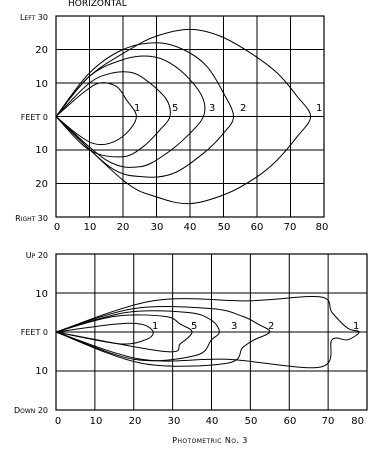  Describe the element at coordinates (90, 227) in the screenshot. I see `h-xtick-10: 10` at that location.